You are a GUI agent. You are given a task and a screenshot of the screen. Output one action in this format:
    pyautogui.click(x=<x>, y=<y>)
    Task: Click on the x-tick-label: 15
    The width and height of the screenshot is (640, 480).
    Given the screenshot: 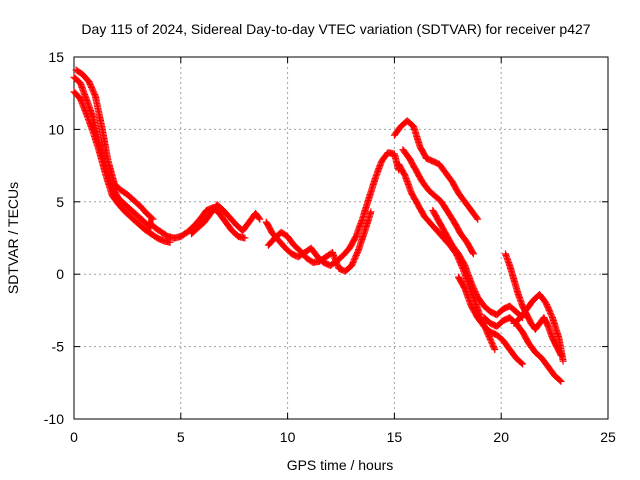 What is the action you would take?
    pyautogui.click(x=395, y=437)
    